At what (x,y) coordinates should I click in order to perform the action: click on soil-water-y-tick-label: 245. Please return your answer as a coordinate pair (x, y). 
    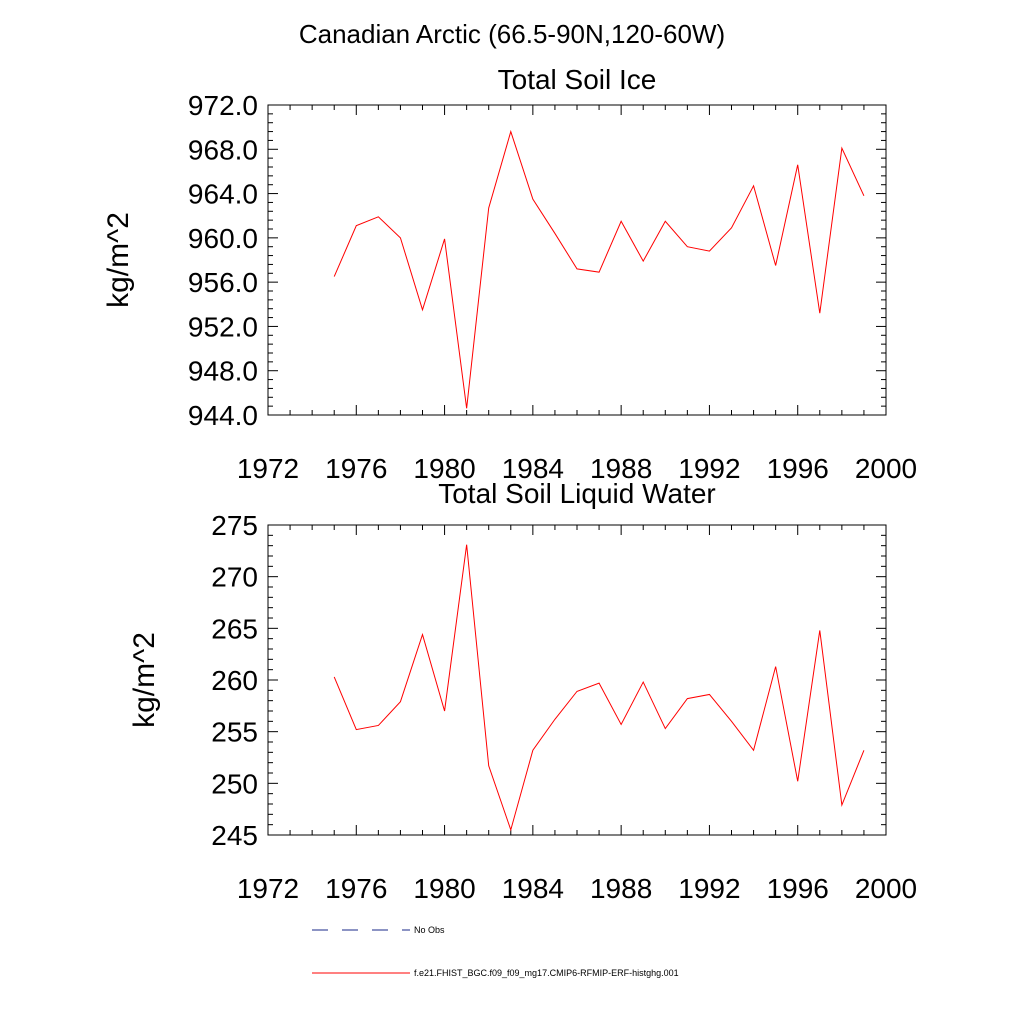
    Looking at the image, I should click on (234, 835).